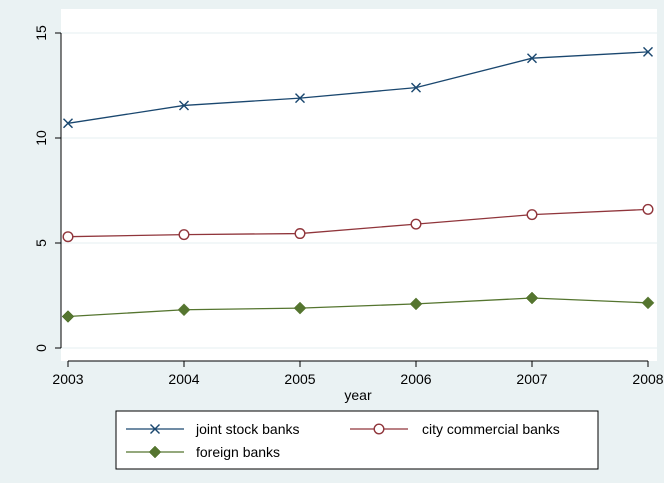 This screenshot has height=483, width=664. What do you see at coordinates (68, 316) in the screenshot?
I see `data-point-foreign-banks-2003` at bounding box center [68, 316].